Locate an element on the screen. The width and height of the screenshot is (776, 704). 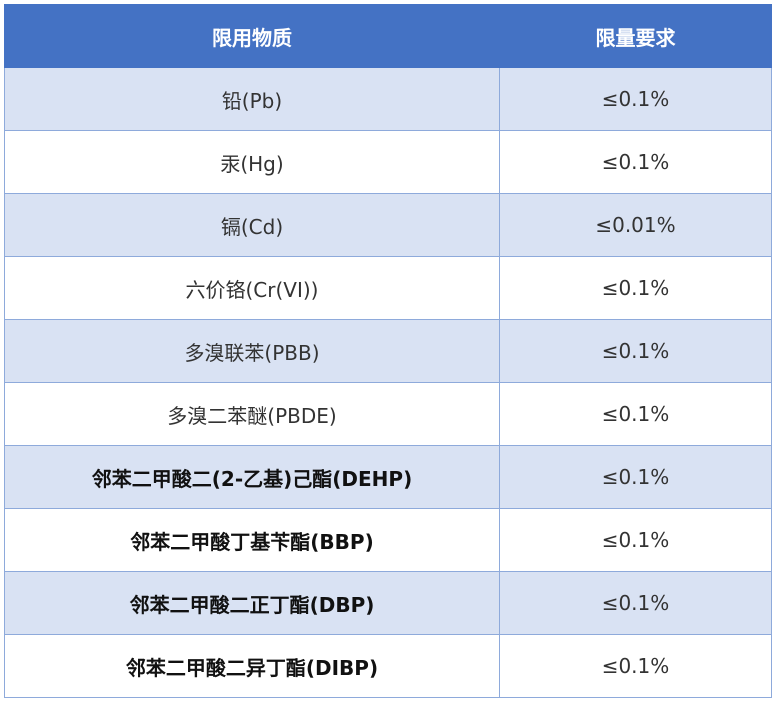
table-row: 邻苯二甲酸二异丁酯(DIBP) ≤0.1% is located at coordinates (388, 666).